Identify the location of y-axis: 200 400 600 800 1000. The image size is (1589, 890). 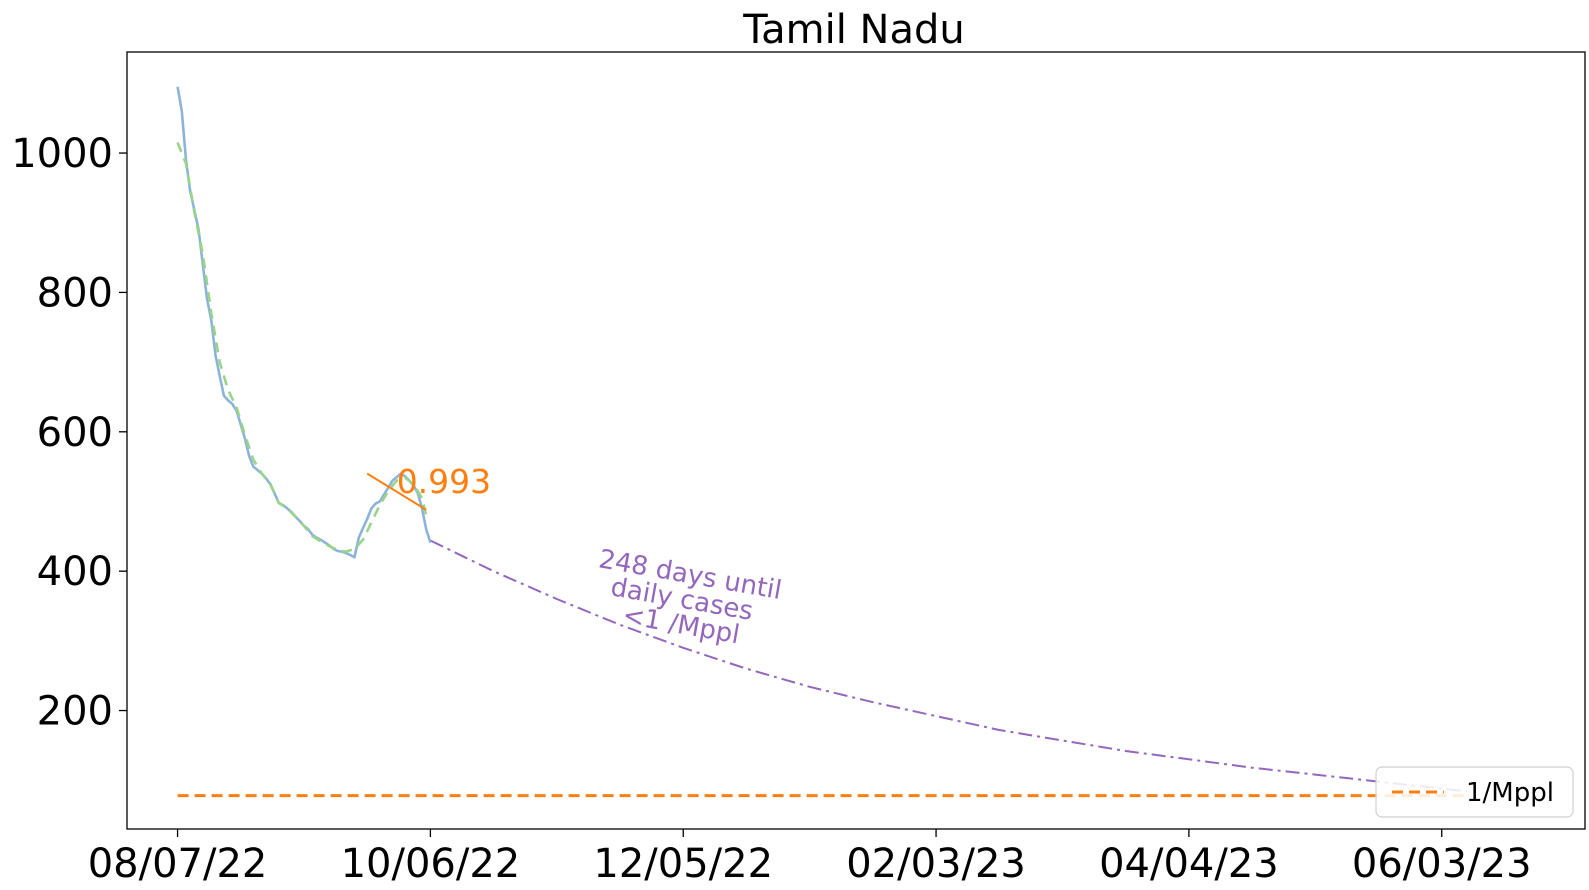
(69, 433).